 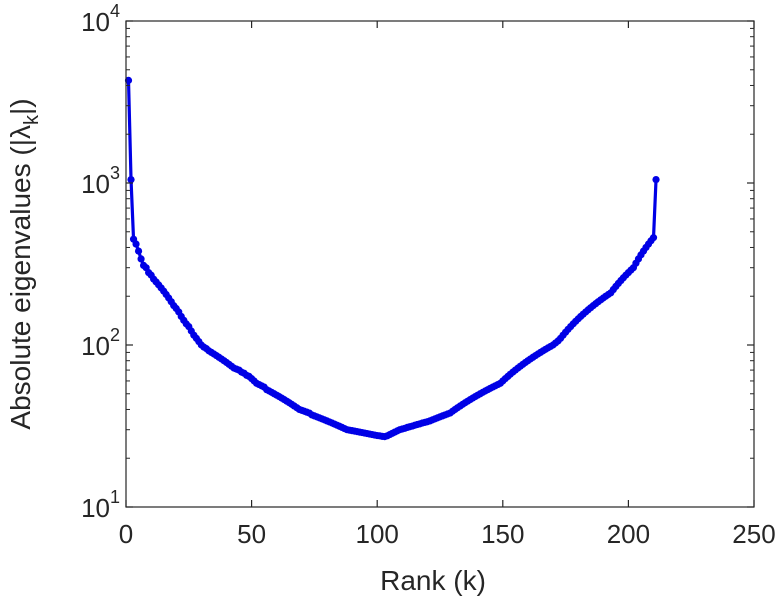 I want to click on y-axis-label: Absolute eigenvalues (|λk|), so click(x=24, y=263).